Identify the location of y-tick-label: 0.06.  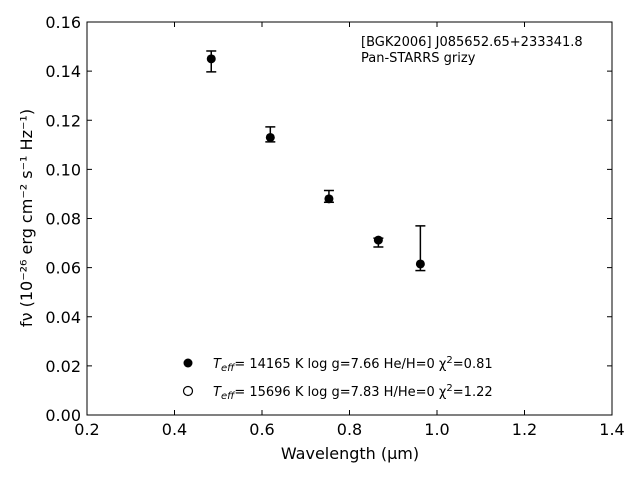
(63, 268).